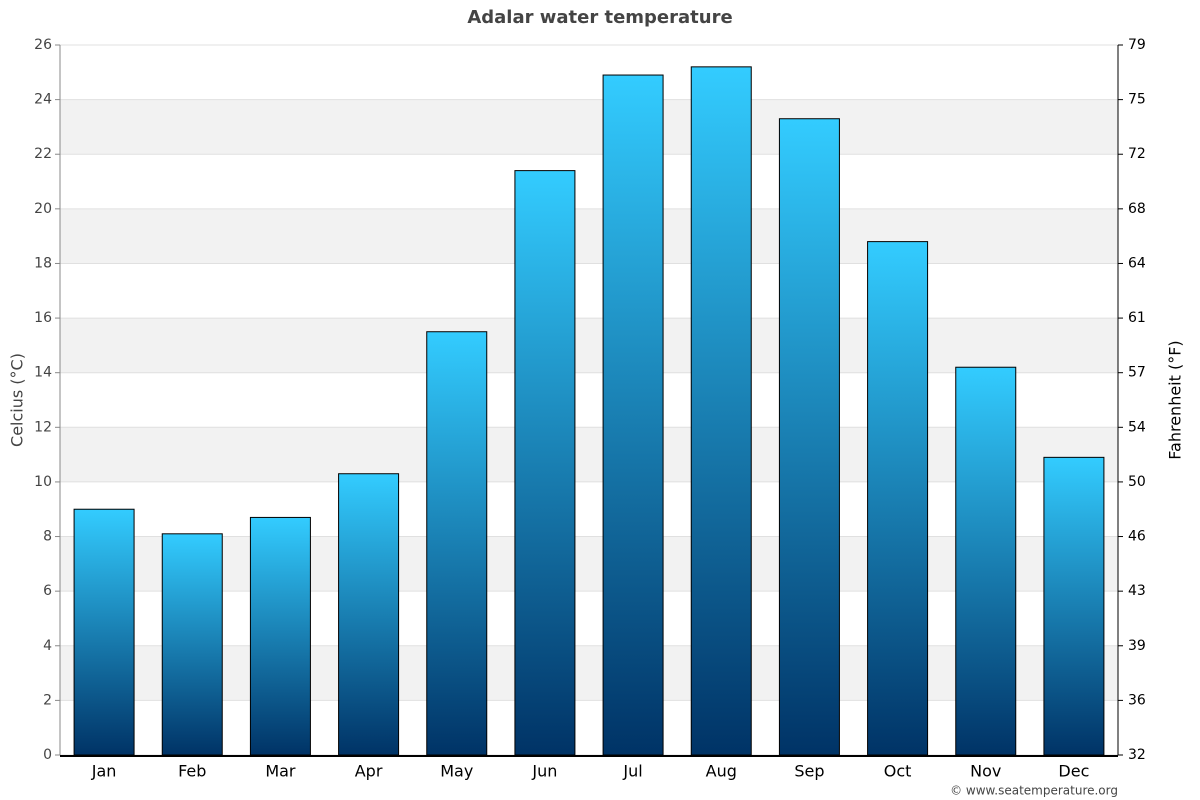 The width and height of the screenshot is (1200, 800). What do you see at coordinates (1073, 771) in the screenshot?
I see `x-tick-label: Dec` at bounding box center [1073, 771].